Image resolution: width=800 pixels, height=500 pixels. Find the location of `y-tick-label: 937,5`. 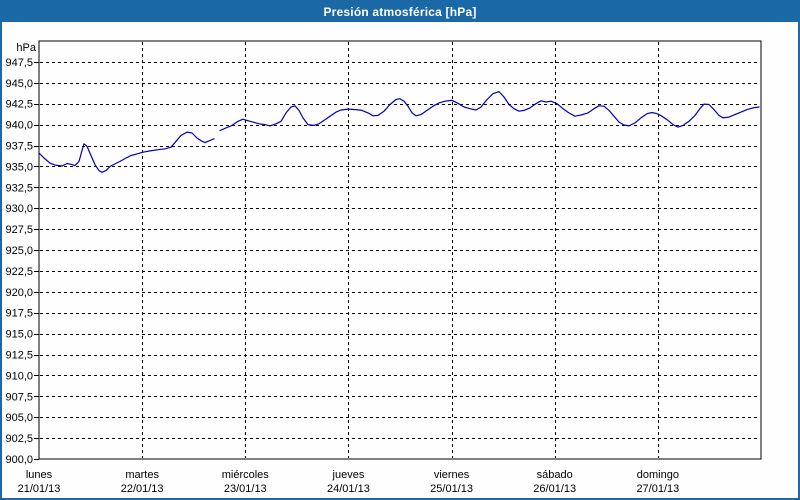

y-tick-label: 937,5 is located at coordinates (19, 147).